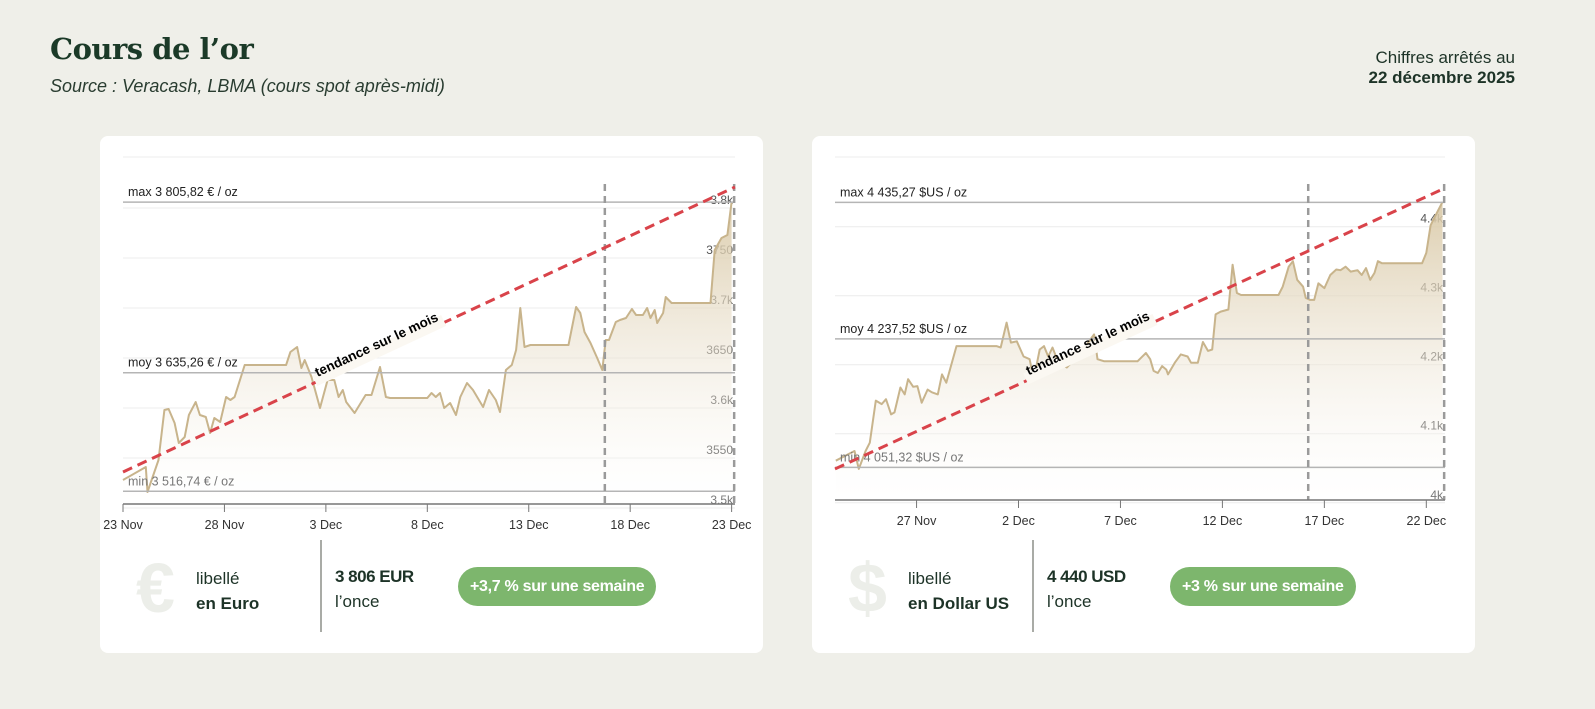 The width and height of the screenshot is (1595, 709). Describe the element at coordinates (123, 525) in the screenshot. I see `x-tick-label: 23 Nov` at that location.